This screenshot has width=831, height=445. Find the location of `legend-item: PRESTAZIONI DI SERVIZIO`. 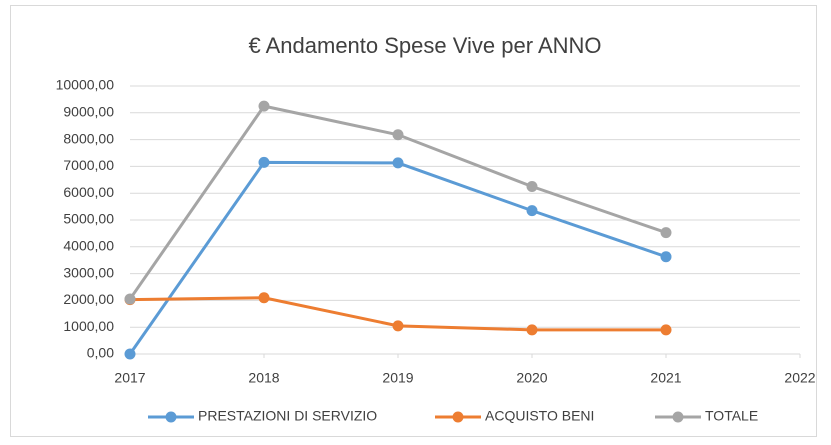

legend-item: PRESTAZIONI DI SERVIZIO is located at coordinates (262, 416).